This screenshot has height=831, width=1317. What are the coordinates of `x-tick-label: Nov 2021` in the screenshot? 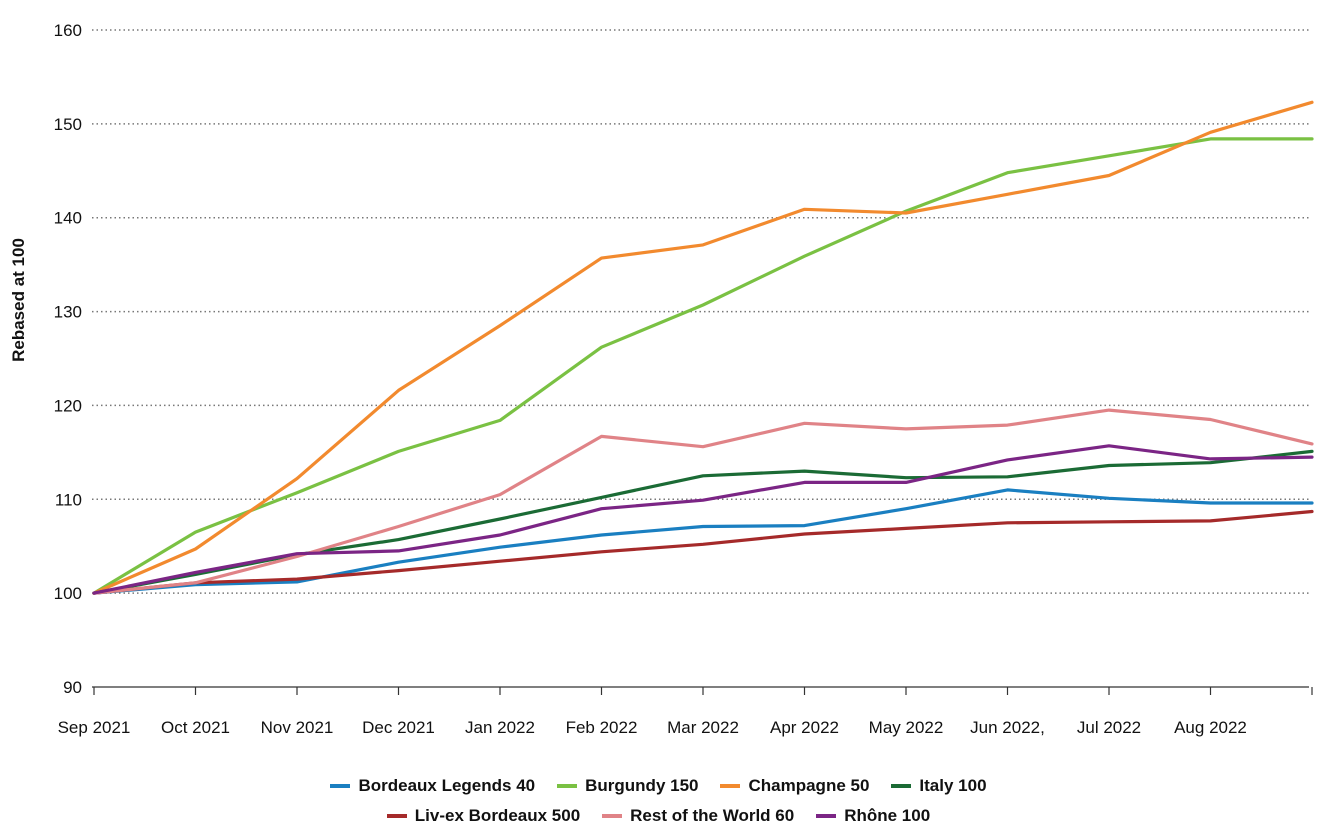 It's located at (297, 727).